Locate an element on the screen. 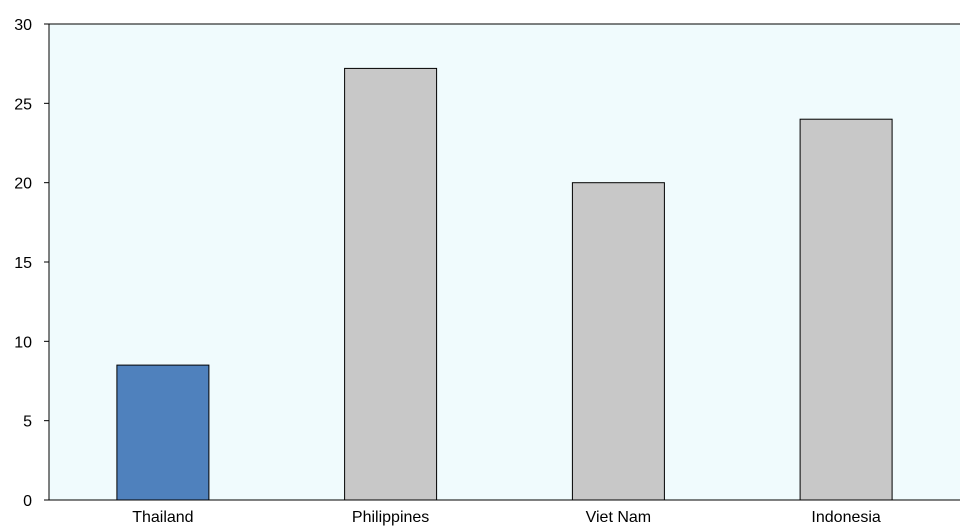 This screenshot has height=527, width=962. x-tick-label: Indonesia is located at coordinates (845, 517).